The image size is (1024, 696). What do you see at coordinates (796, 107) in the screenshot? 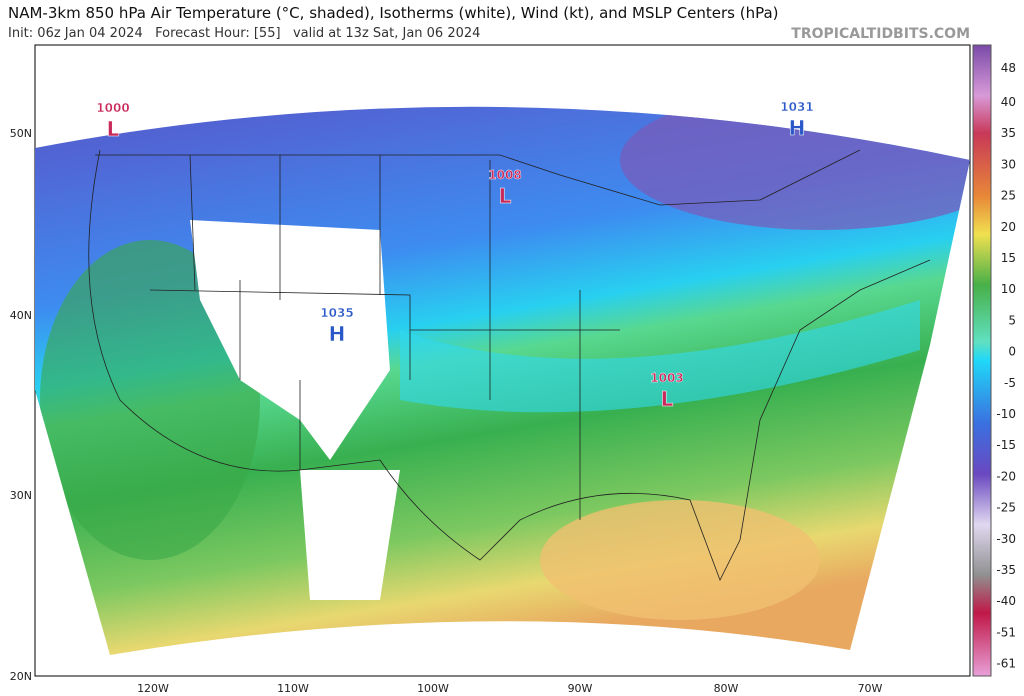
I see `center-value: 1031` at bounding box center [796, 107].